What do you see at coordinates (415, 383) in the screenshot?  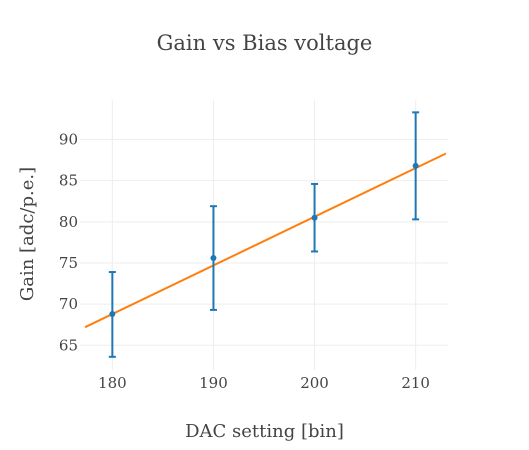 I see `x-tick-label: 210` at bounding box center [415, 383].